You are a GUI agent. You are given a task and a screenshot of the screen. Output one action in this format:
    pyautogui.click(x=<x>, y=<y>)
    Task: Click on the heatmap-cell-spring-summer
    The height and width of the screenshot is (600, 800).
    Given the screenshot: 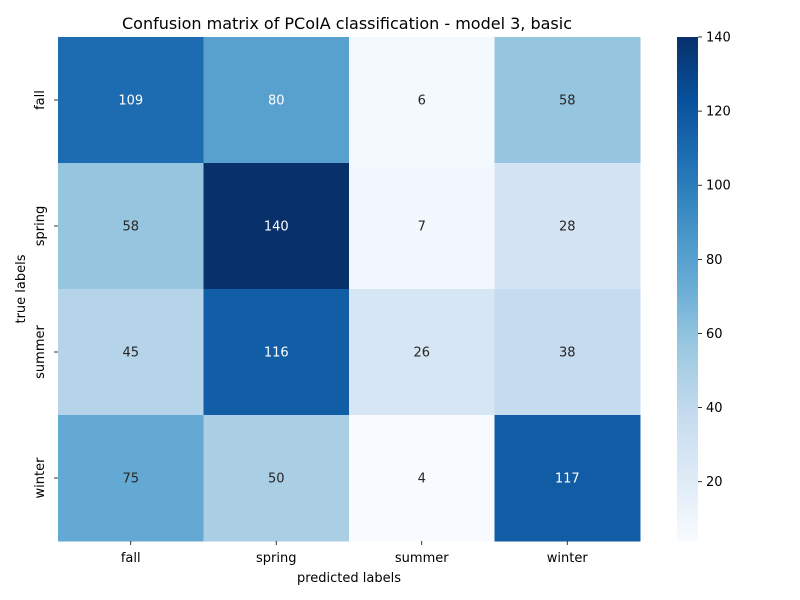 What is the action you would take?
    pyautogui.click(x=422, y=226)
    